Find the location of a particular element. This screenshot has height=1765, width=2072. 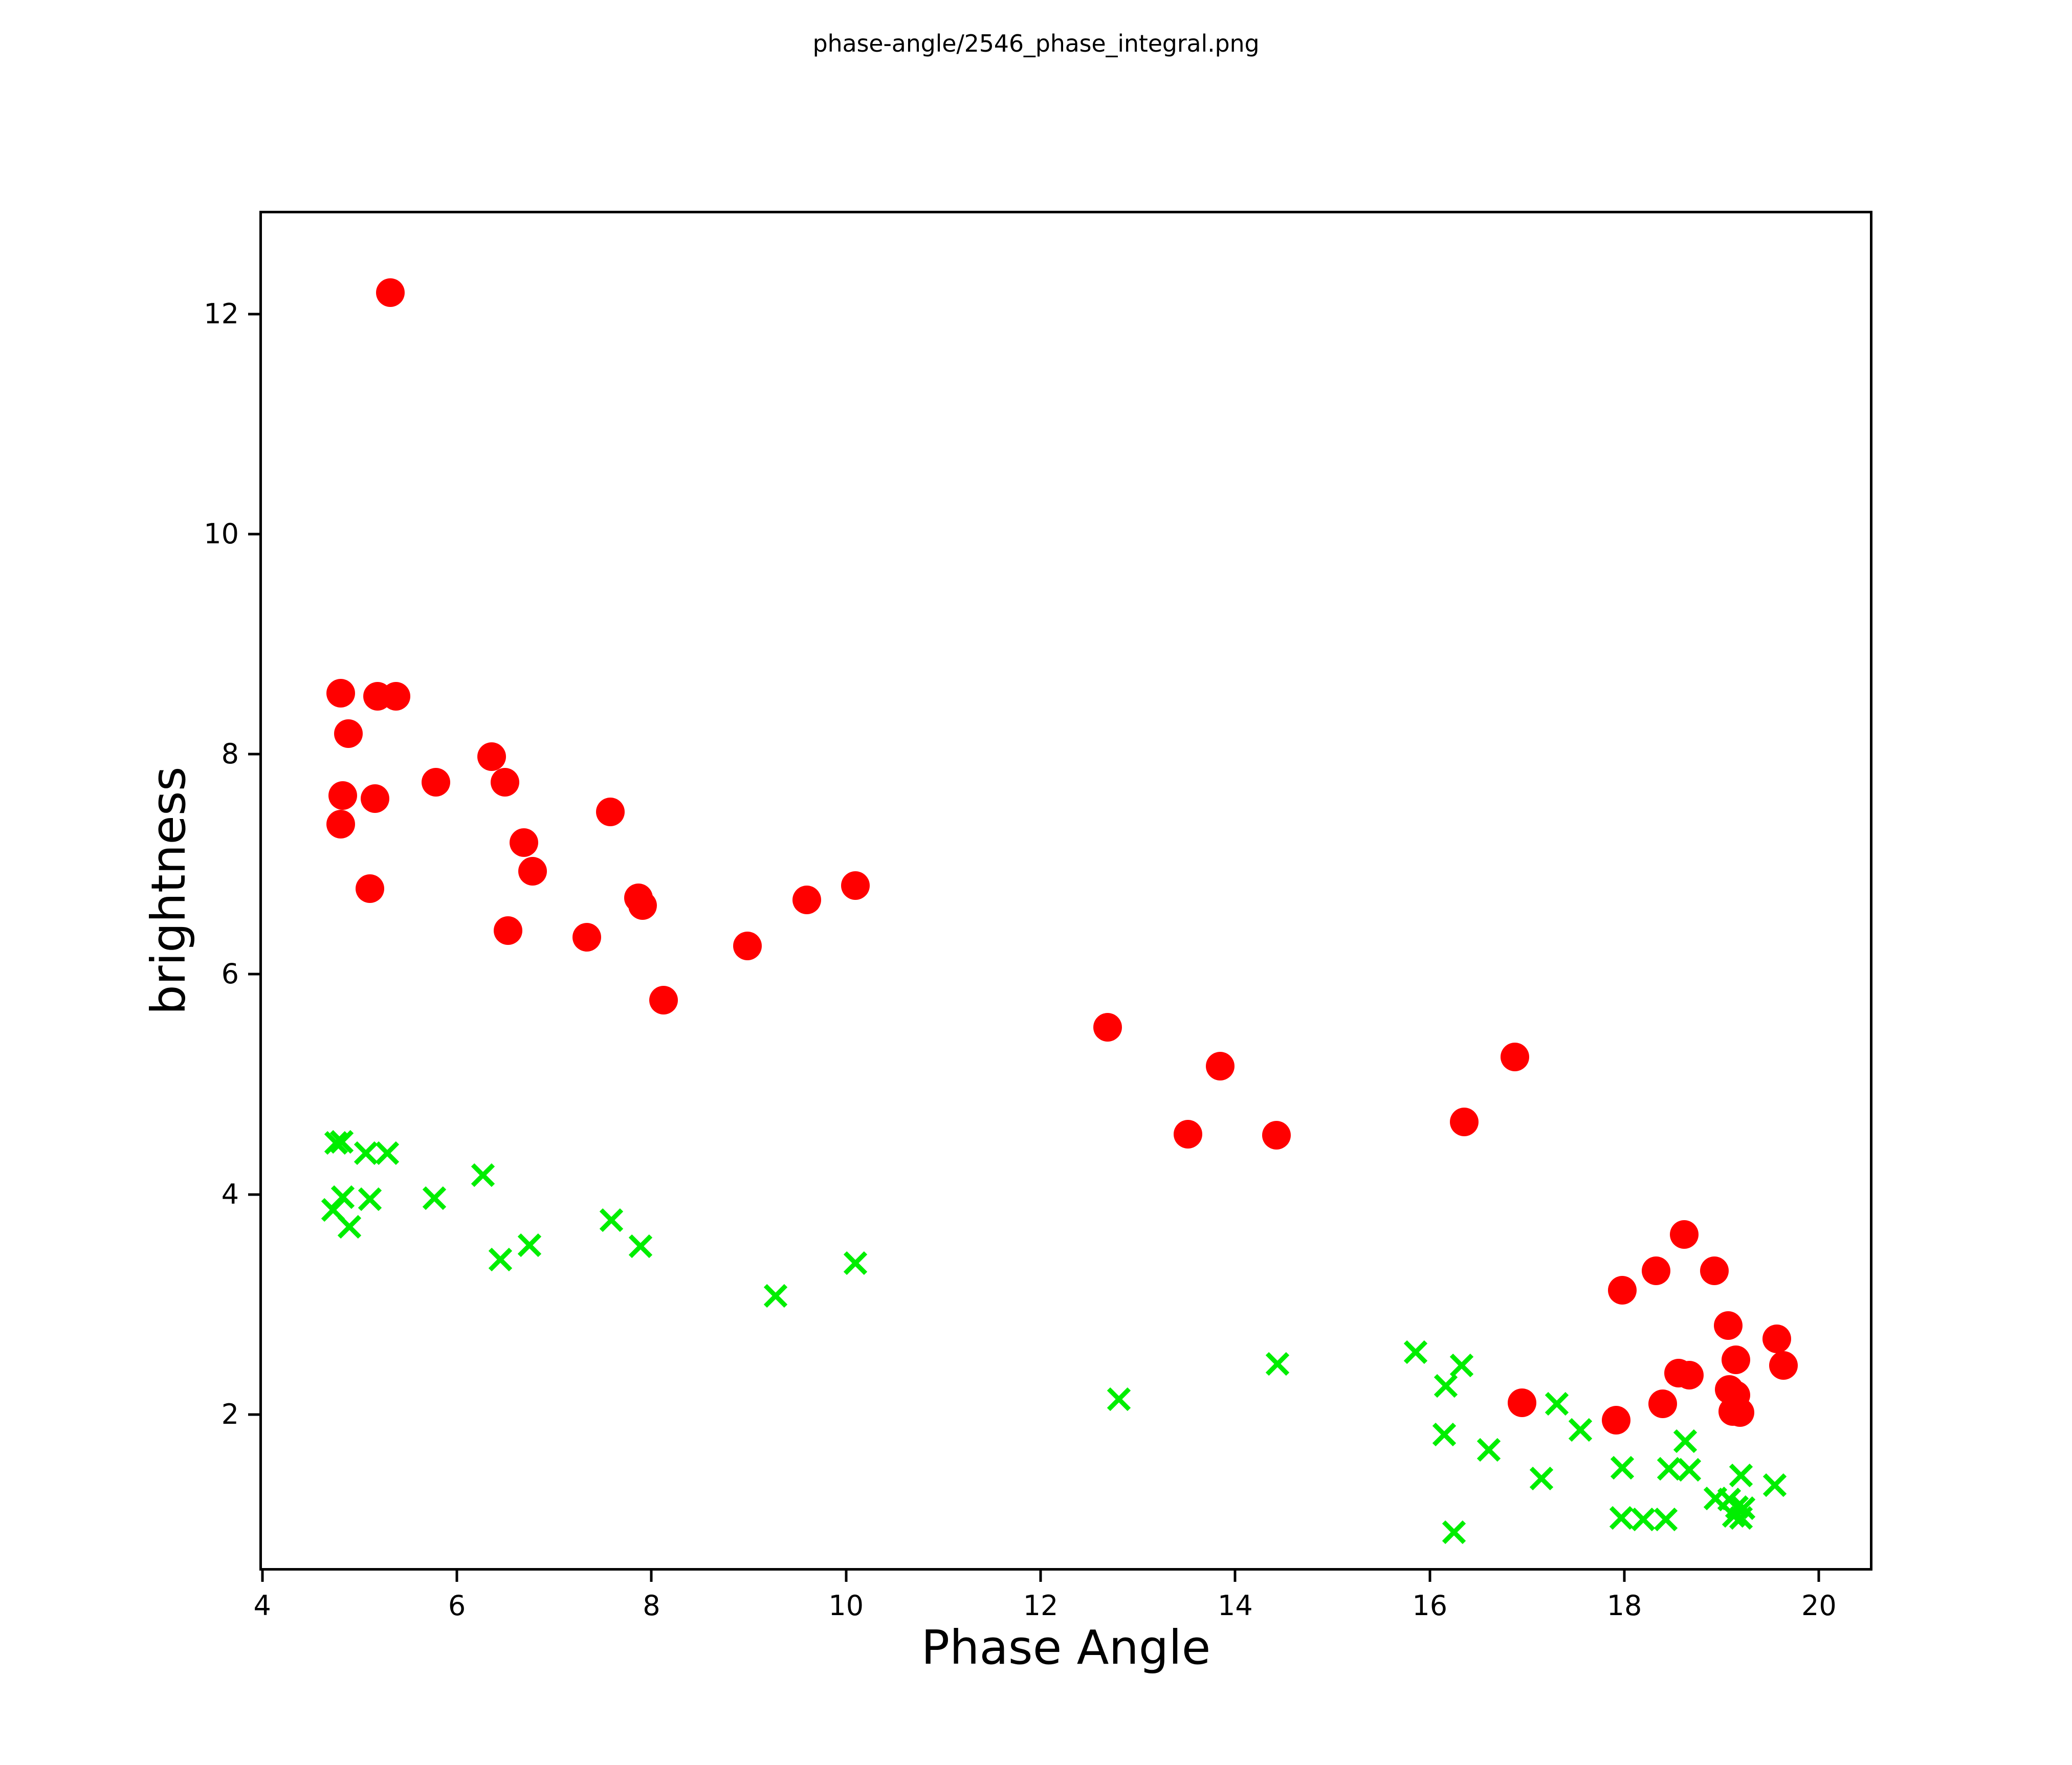

y-axis-label-text: brightness is located at coordinates (168, 890).